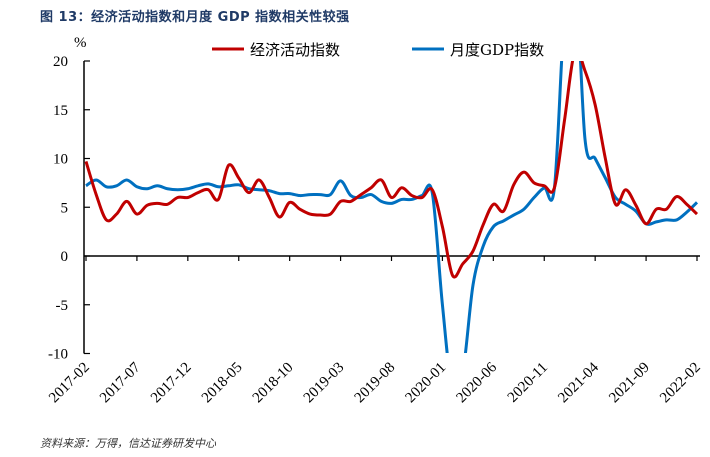 Image resolution: width=710 pixels, height=457 pixels. I want to click on y-tick-label: 20, so click(60, 62).